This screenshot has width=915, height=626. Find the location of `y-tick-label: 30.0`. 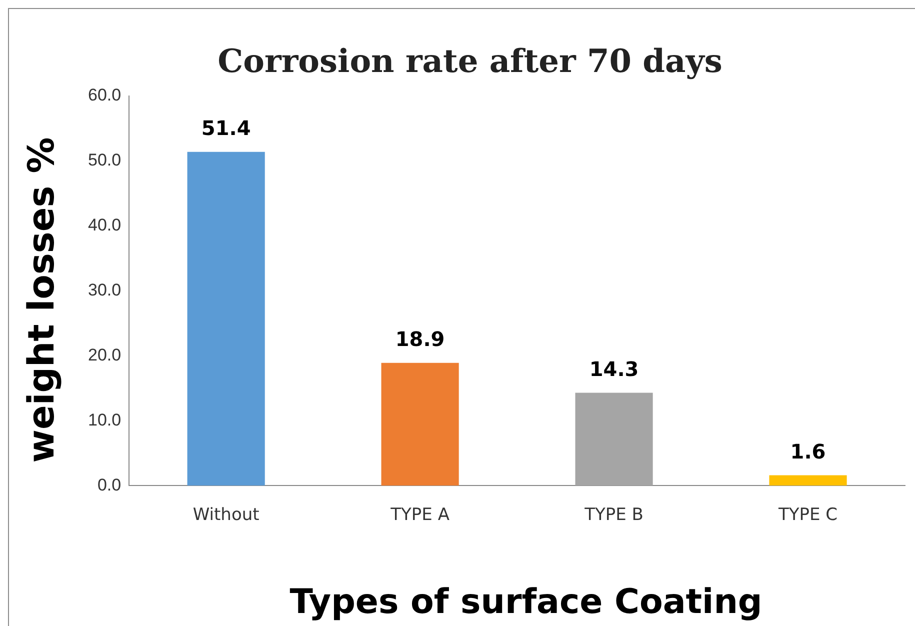

y-tick-label: 30.0 is located at coordinates (105, 290).